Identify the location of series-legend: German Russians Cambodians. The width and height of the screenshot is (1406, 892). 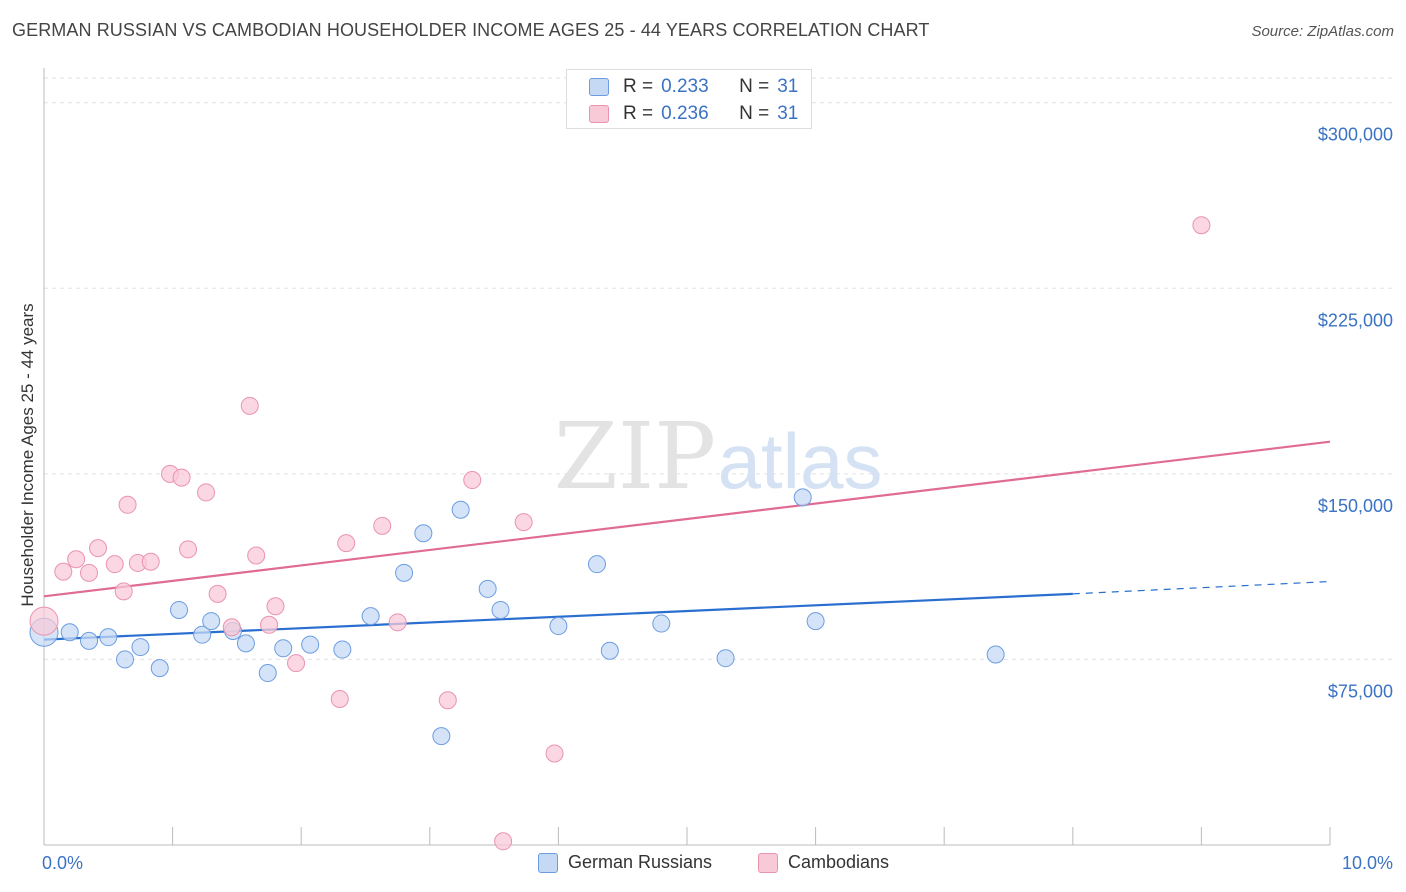
(703, 864).